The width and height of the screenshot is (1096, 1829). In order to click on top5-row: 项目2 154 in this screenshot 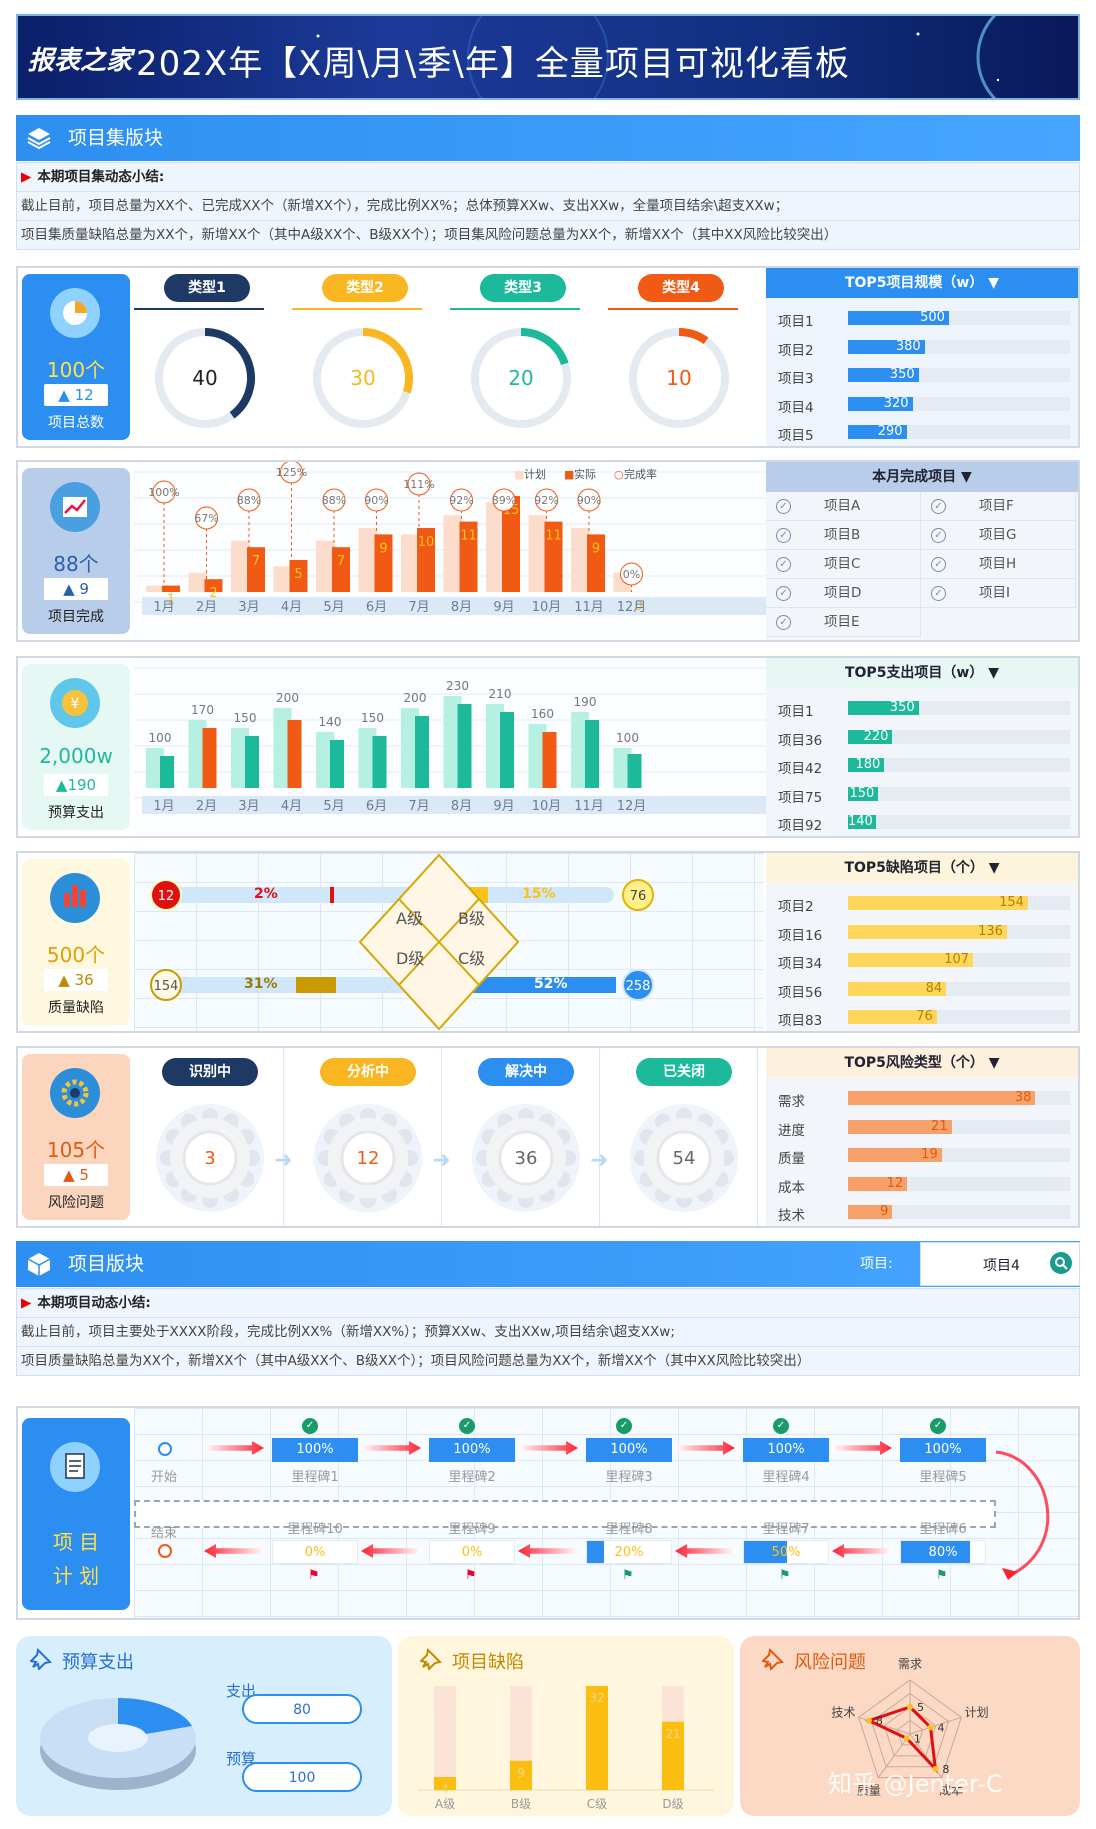, I will do `click(921, 903)`.